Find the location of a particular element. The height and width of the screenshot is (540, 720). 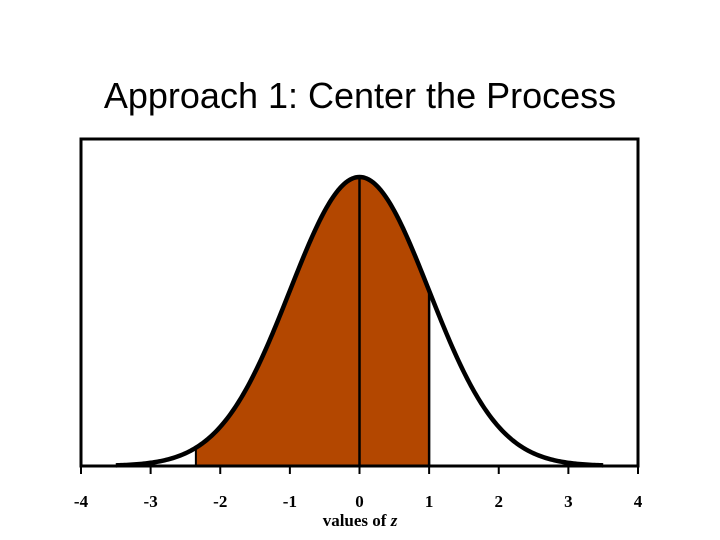

x-tick-label: -2 is located at coordinates (220, 501).